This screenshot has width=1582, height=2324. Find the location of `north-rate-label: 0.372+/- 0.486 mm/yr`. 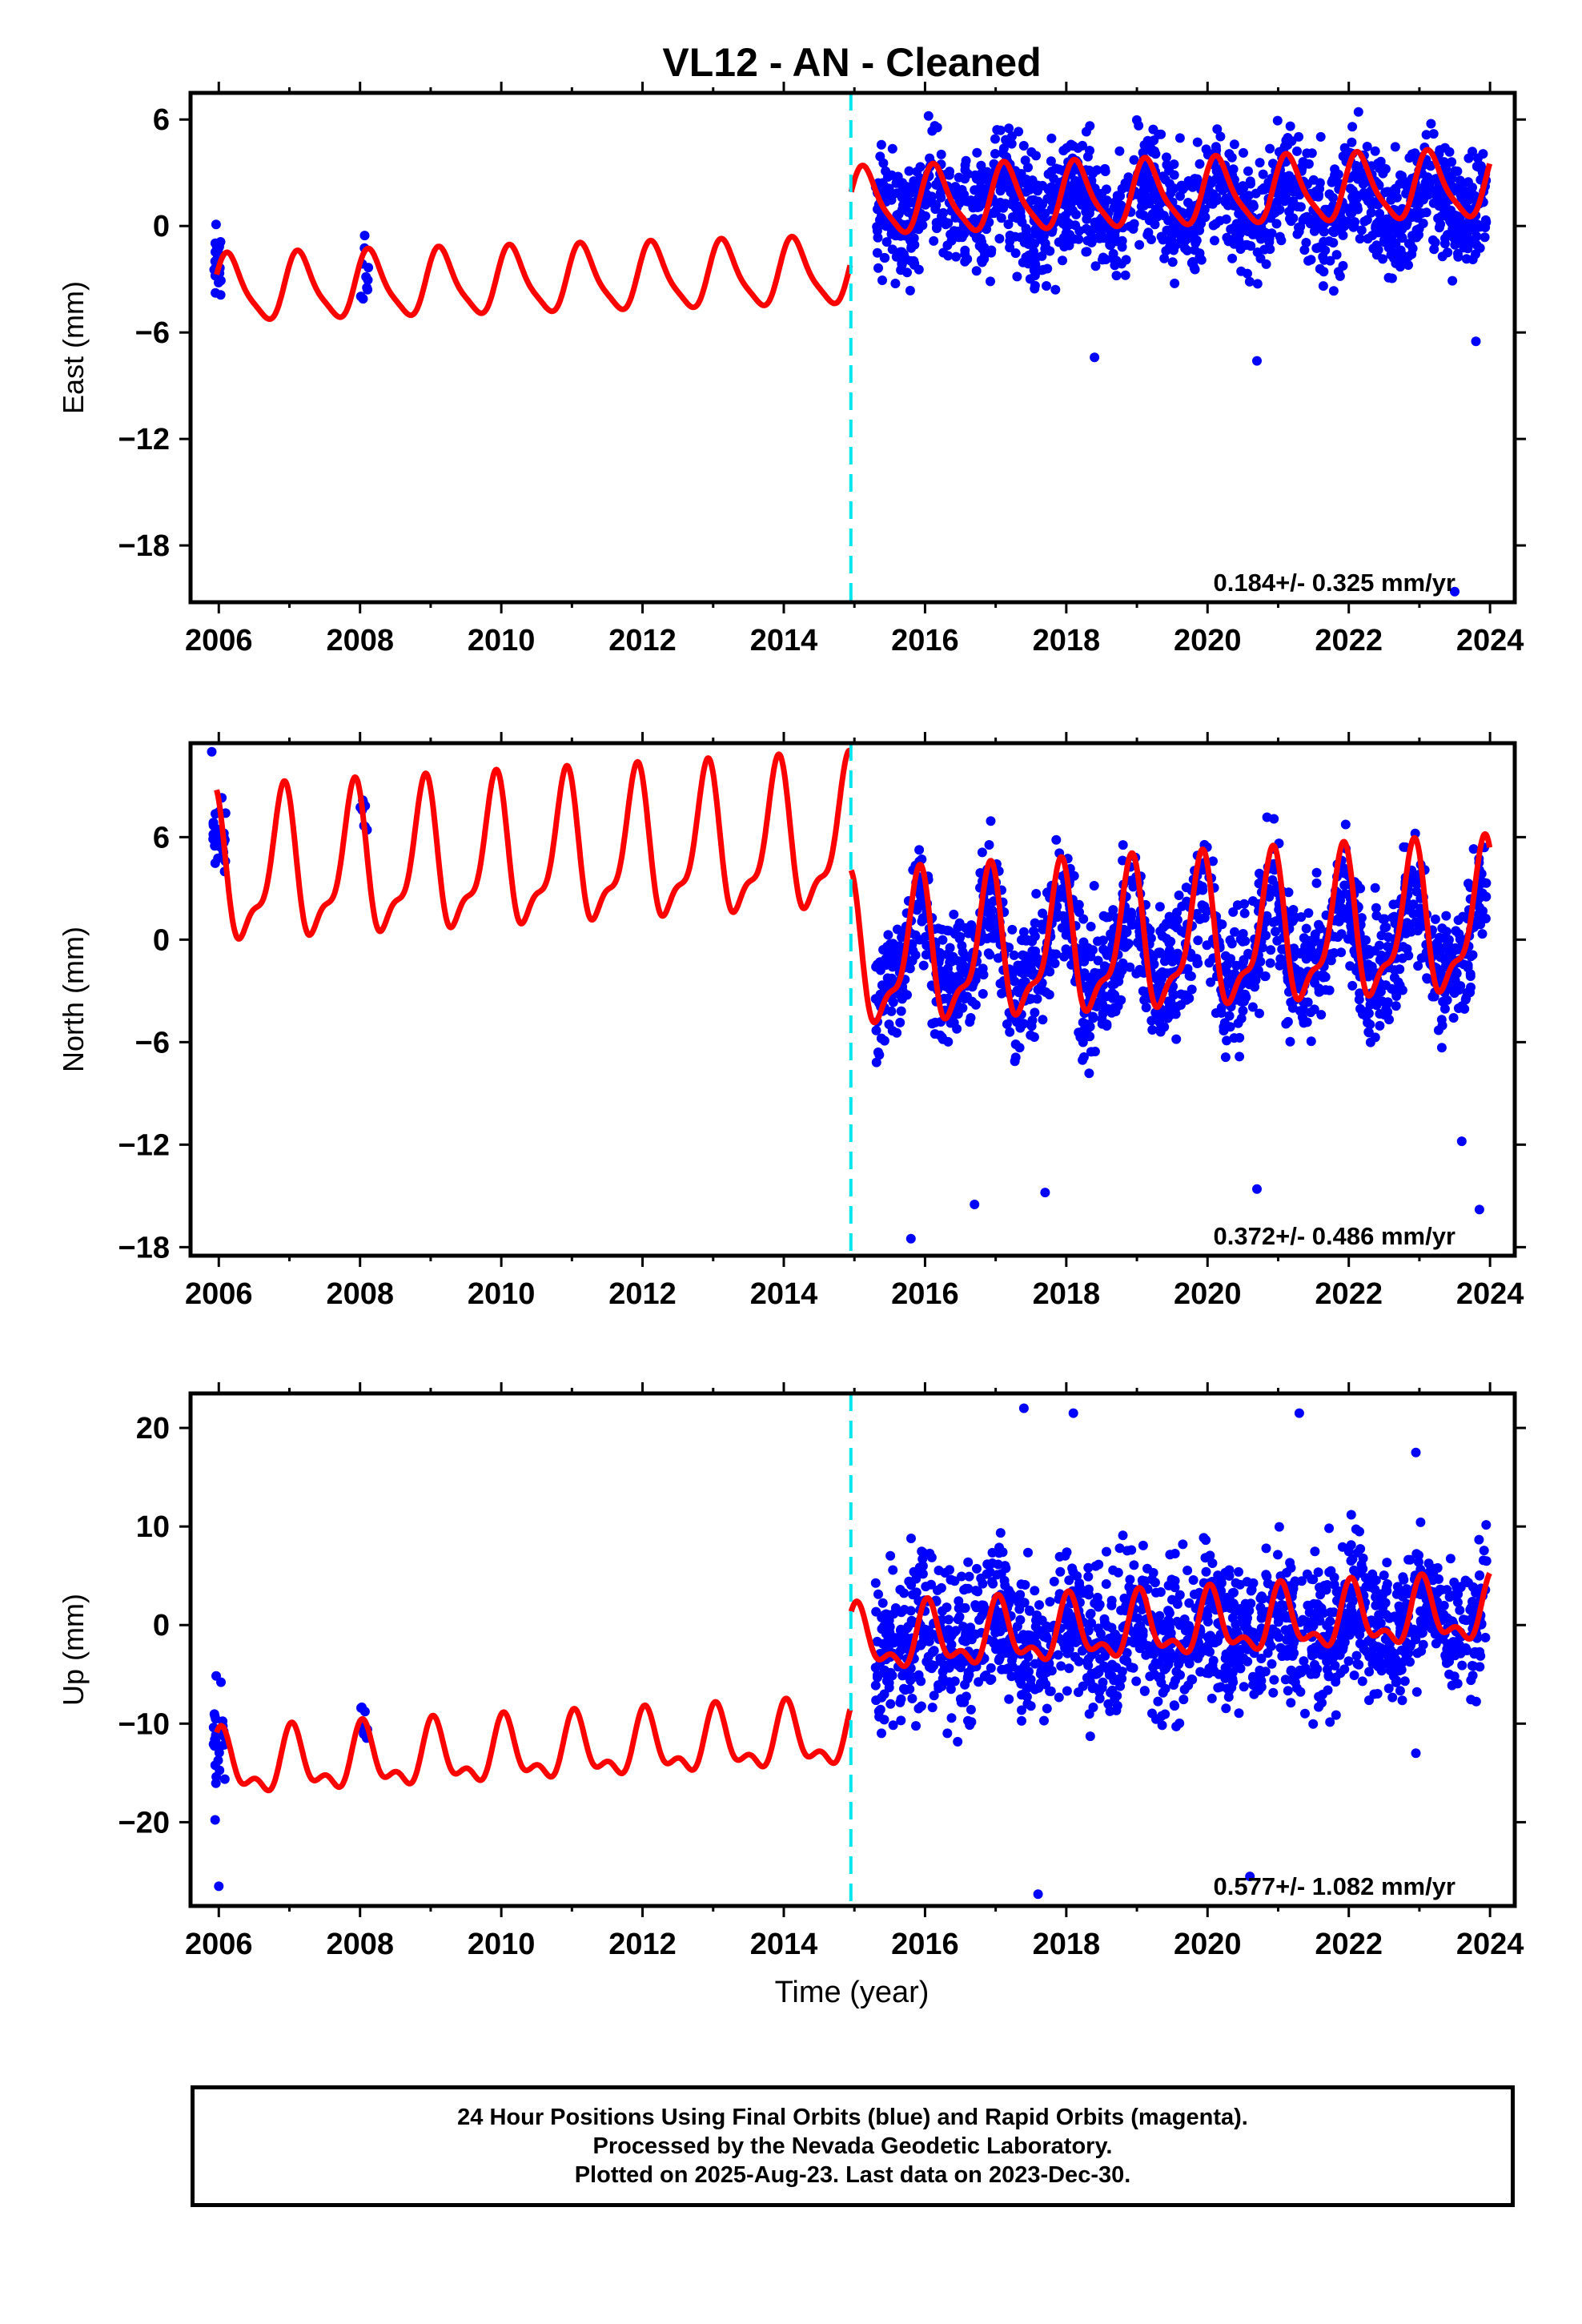

north-rate-label: 0.372+/- 0.486 mm/yr is located at coordinates (1335, 1236).